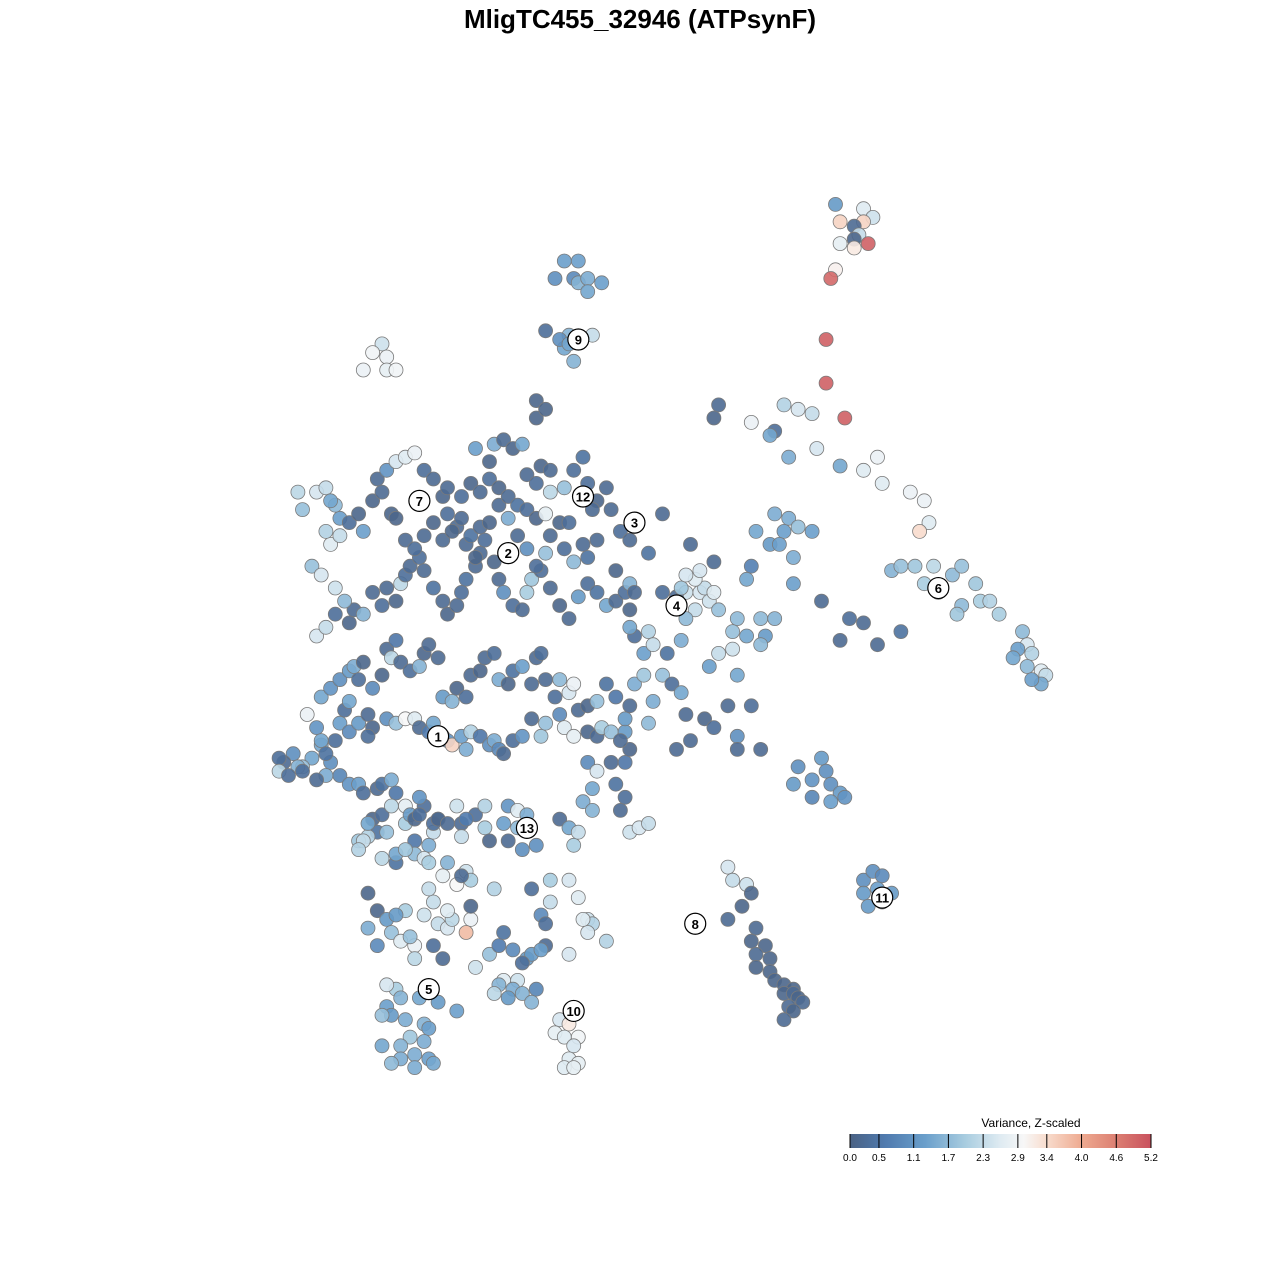 The width and height of the screenshot is (1280, 1280). I want to click on cluster-label-text: 11, so click(882, 898).